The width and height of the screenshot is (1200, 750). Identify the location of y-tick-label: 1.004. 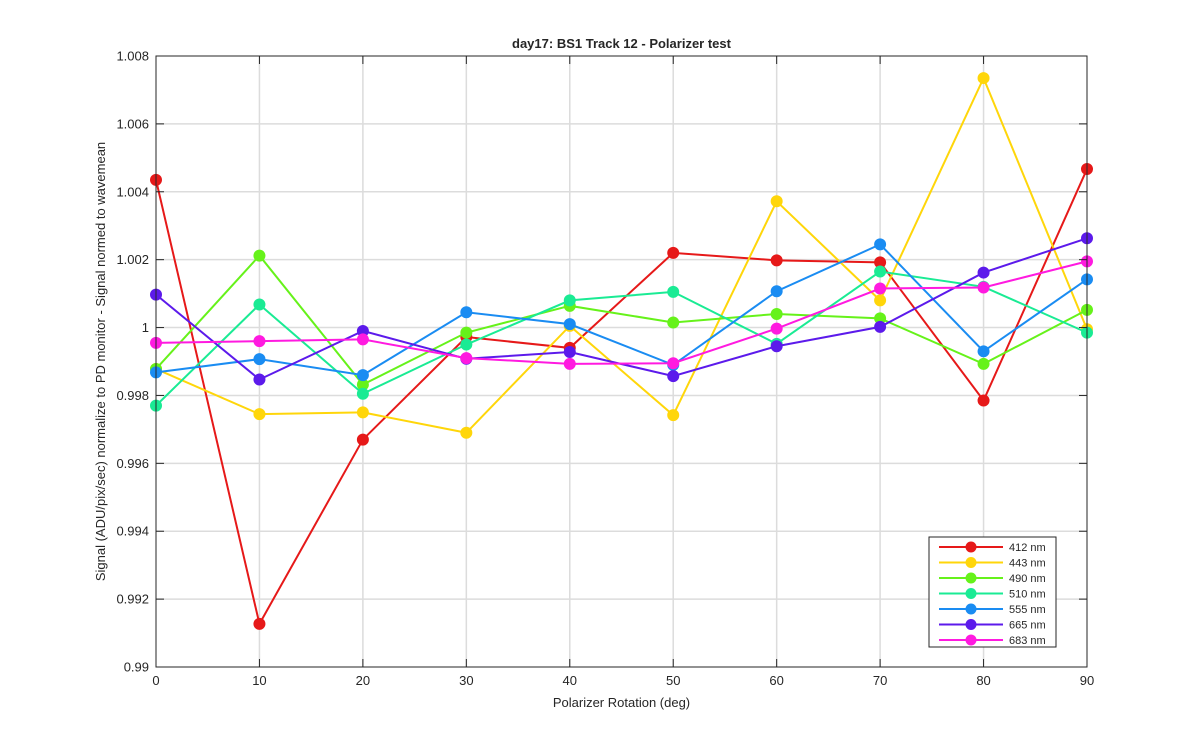
(132, 191).